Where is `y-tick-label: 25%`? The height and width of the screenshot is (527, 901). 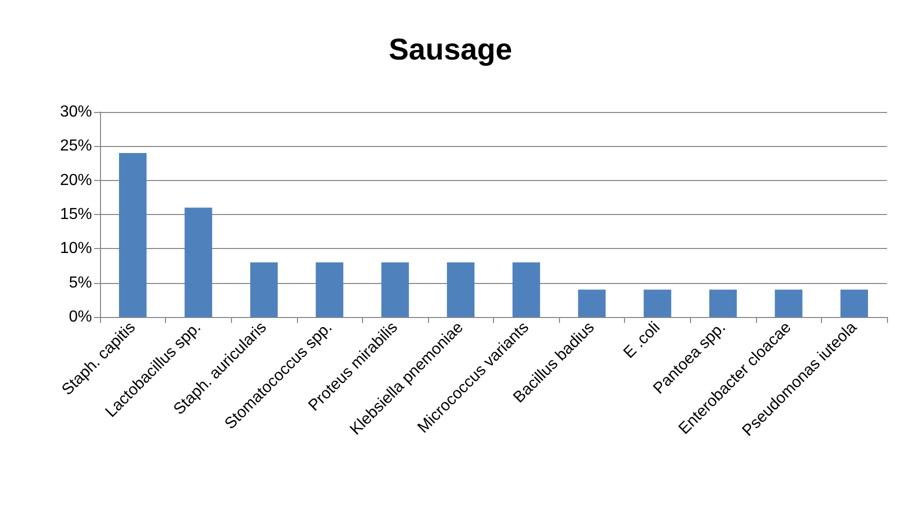 y-tick-label: 25% is located at coordinates (76, 146).